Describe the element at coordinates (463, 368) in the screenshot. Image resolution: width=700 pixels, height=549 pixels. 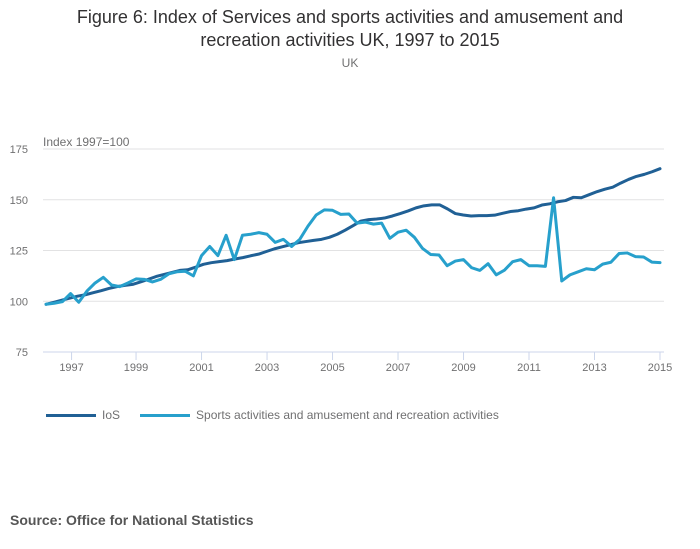
I see `x-tick-label: 2009` at that location.